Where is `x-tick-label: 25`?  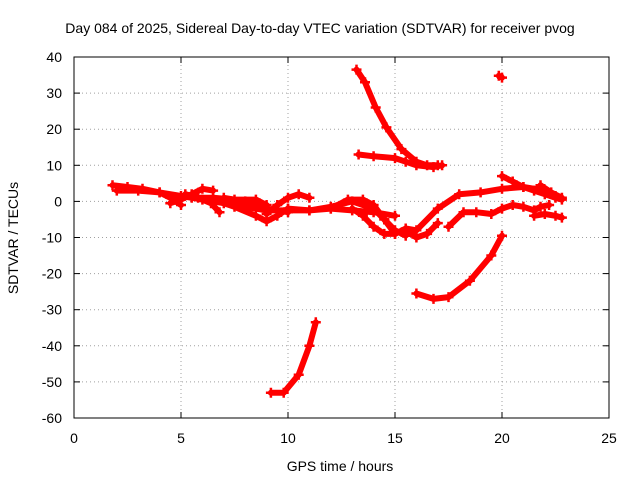
x-tick-label: 25 is located at coordinates (609, 438).